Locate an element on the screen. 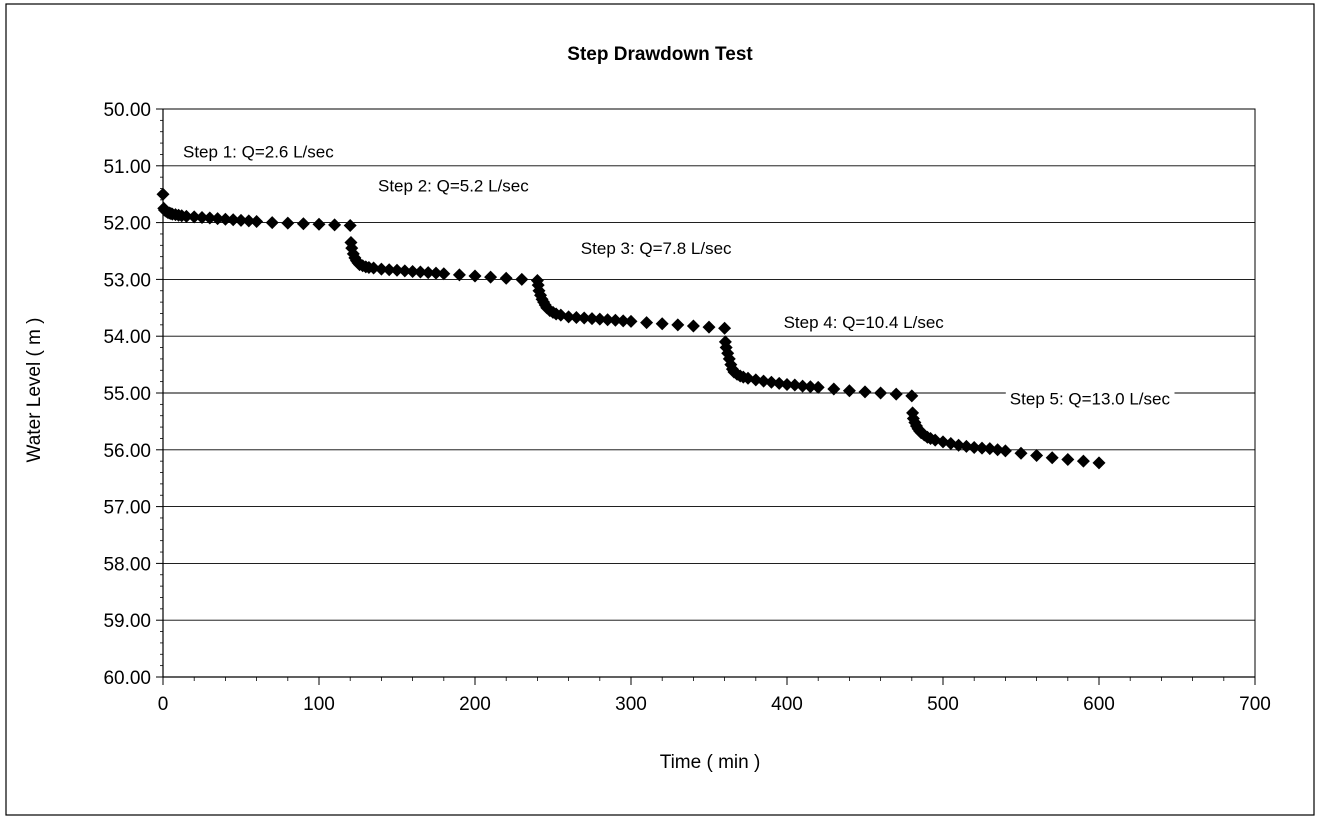 Image resolution: width=1317 pixels, height=818 pixels. x-tick-label: 700 is located at coordinates (1255, 704).